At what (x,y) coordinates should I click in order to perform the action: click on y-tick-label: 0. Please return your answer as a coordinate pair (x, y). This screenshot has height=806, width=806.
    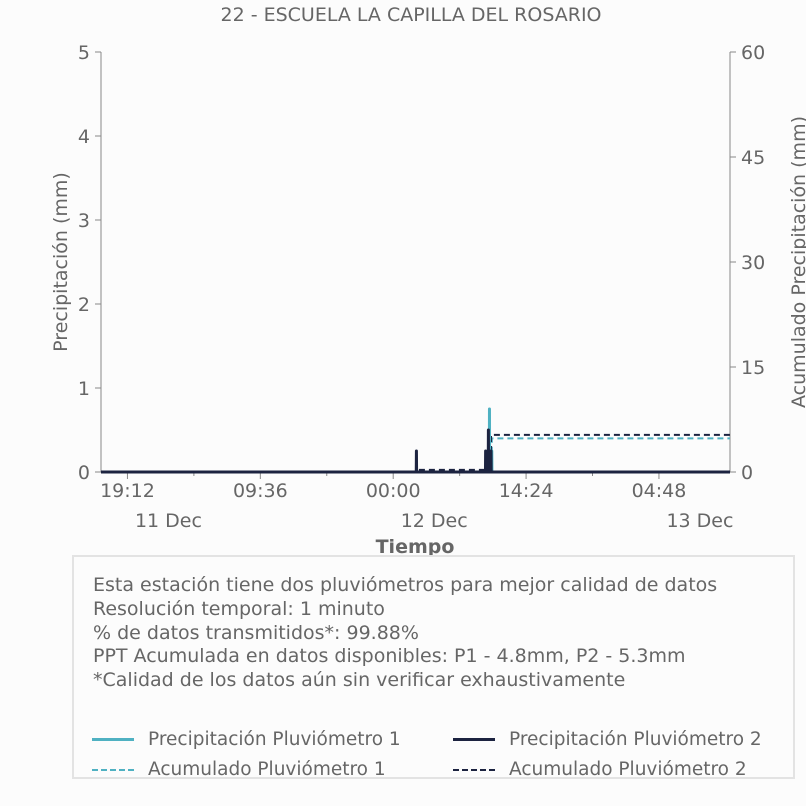
    Looking at the image, I should click on (84, 473).